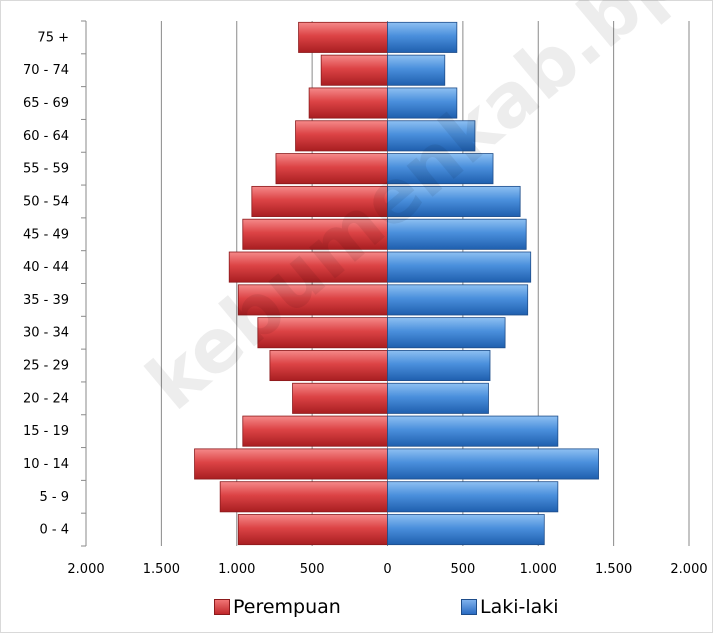 This screenshot has height=633, width=713. What do you see at coordinates (519, 607) in the screenshot?
I see `legend-label-laki-laki: Laki-laki` at bounding box center [519, 607].